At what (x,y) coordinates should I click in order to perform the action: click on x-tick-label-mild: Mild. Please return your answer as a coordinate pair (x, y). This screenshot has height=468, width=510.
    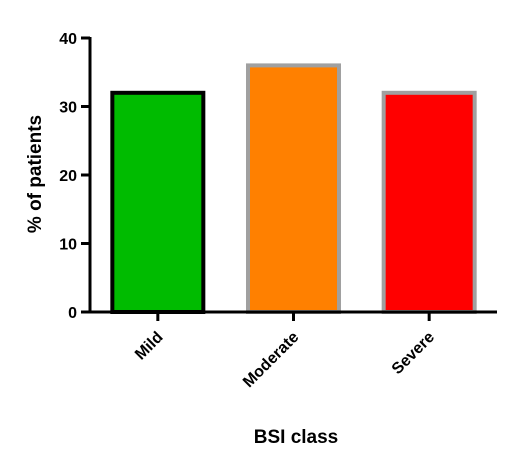
    Looking at the image, I should click on (149, 346).